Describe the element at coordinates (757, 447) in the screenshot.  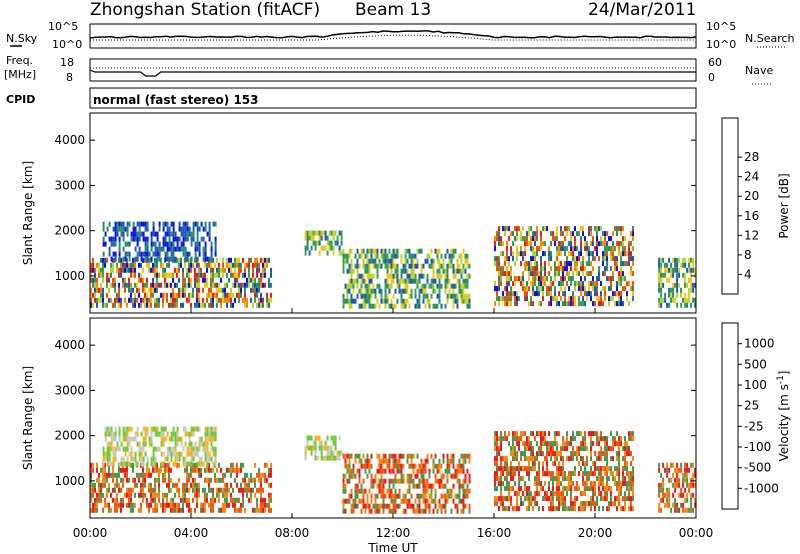
I see `colorbar-tick-label: -100` at that location.